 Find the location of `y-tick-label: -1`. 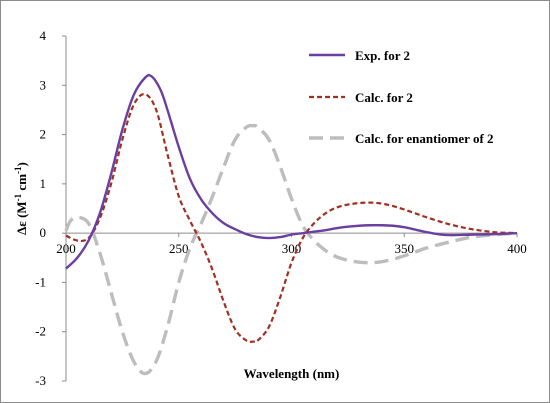

y-tick-label: -1 is located at coordinates (40, 281).